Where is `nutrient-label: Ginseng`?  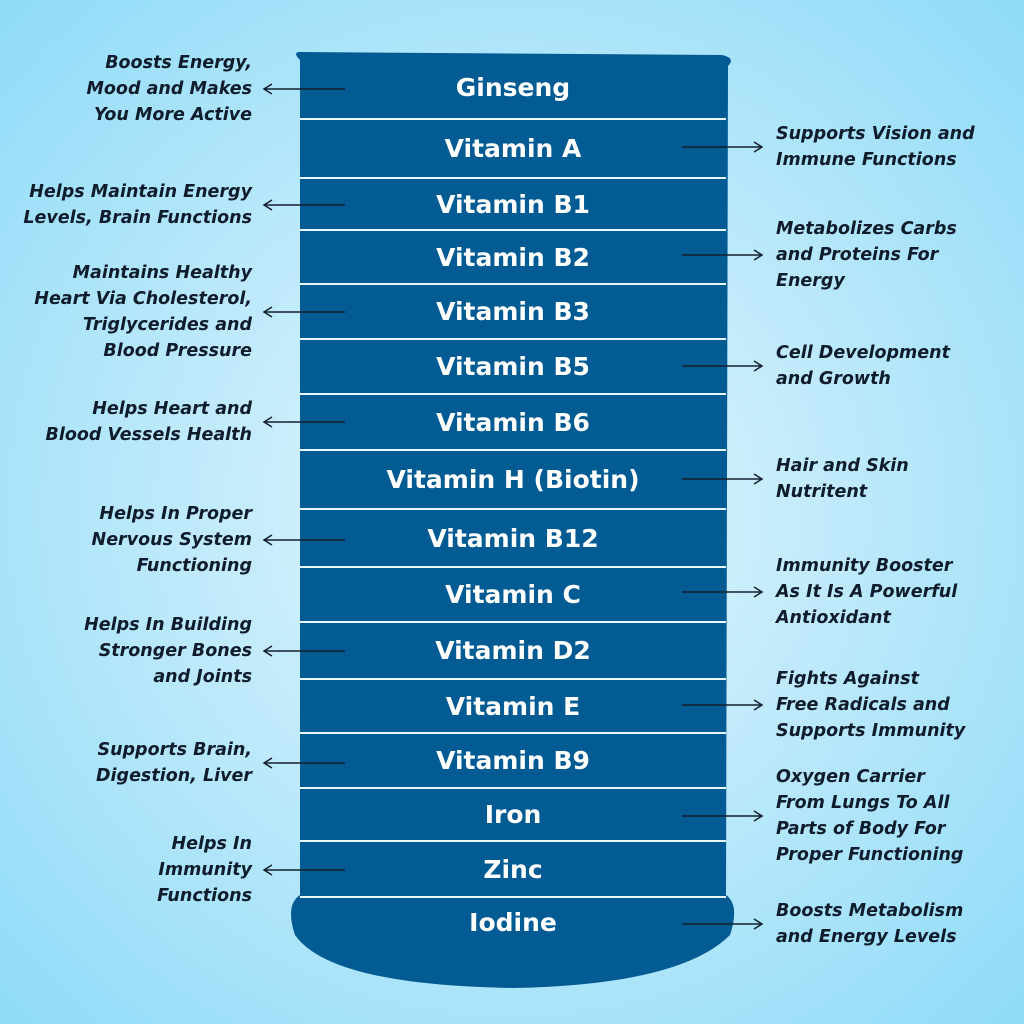 nutrient-label: Ginseng is located at coordinates (513, 87).